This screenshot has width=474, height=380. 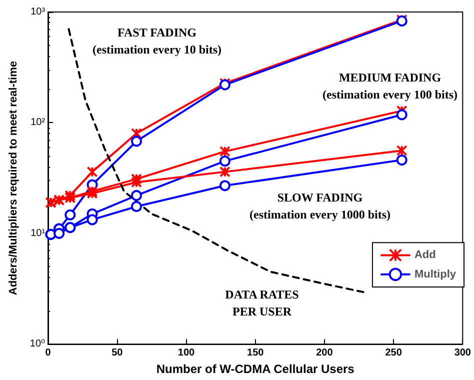 What do you see at coordinates (325, 353) in the screenshot?
I see `x-tick-label: 200` at bounding box center [325, 353].